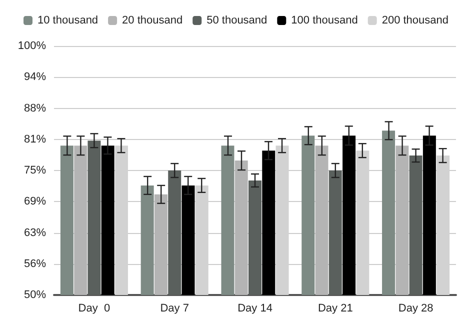  What do you see at coordinates (35, 77) in the screenshot?
I see `y-tick-label: 94%` at bounding box center [35, 77].